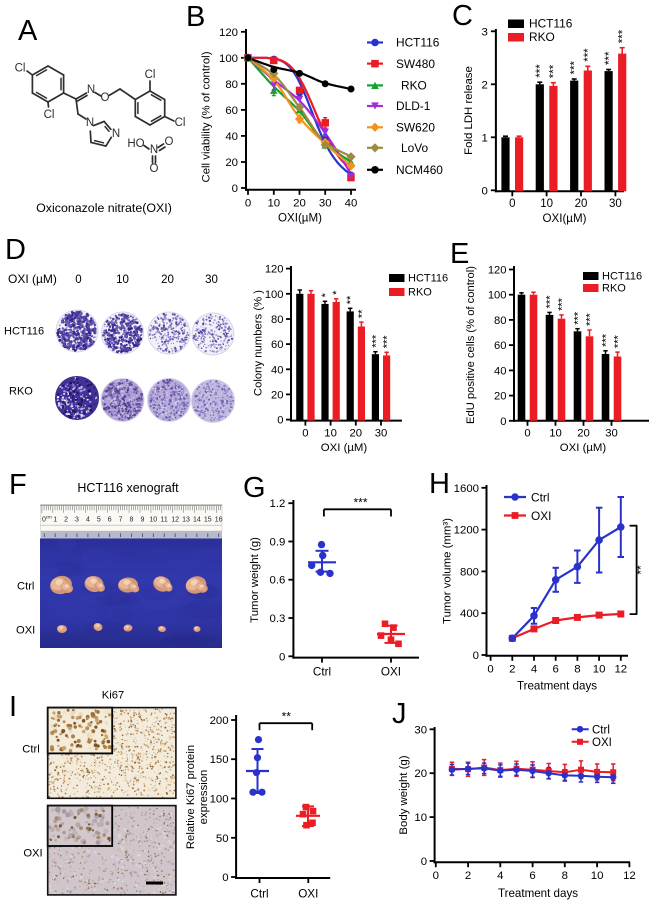  Describe the element at coordinates (142, 520) in the screenshot. I see `svg-text: 9` at that location.